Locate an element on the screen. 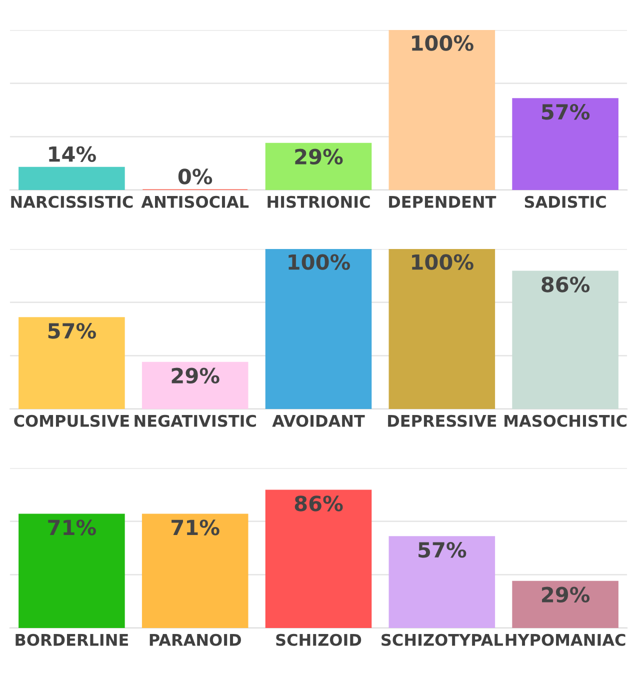 The height and width of the screenshot is (690, 635). x-tick-label: MASOCHISTIC is located at coordinates (565, 420).